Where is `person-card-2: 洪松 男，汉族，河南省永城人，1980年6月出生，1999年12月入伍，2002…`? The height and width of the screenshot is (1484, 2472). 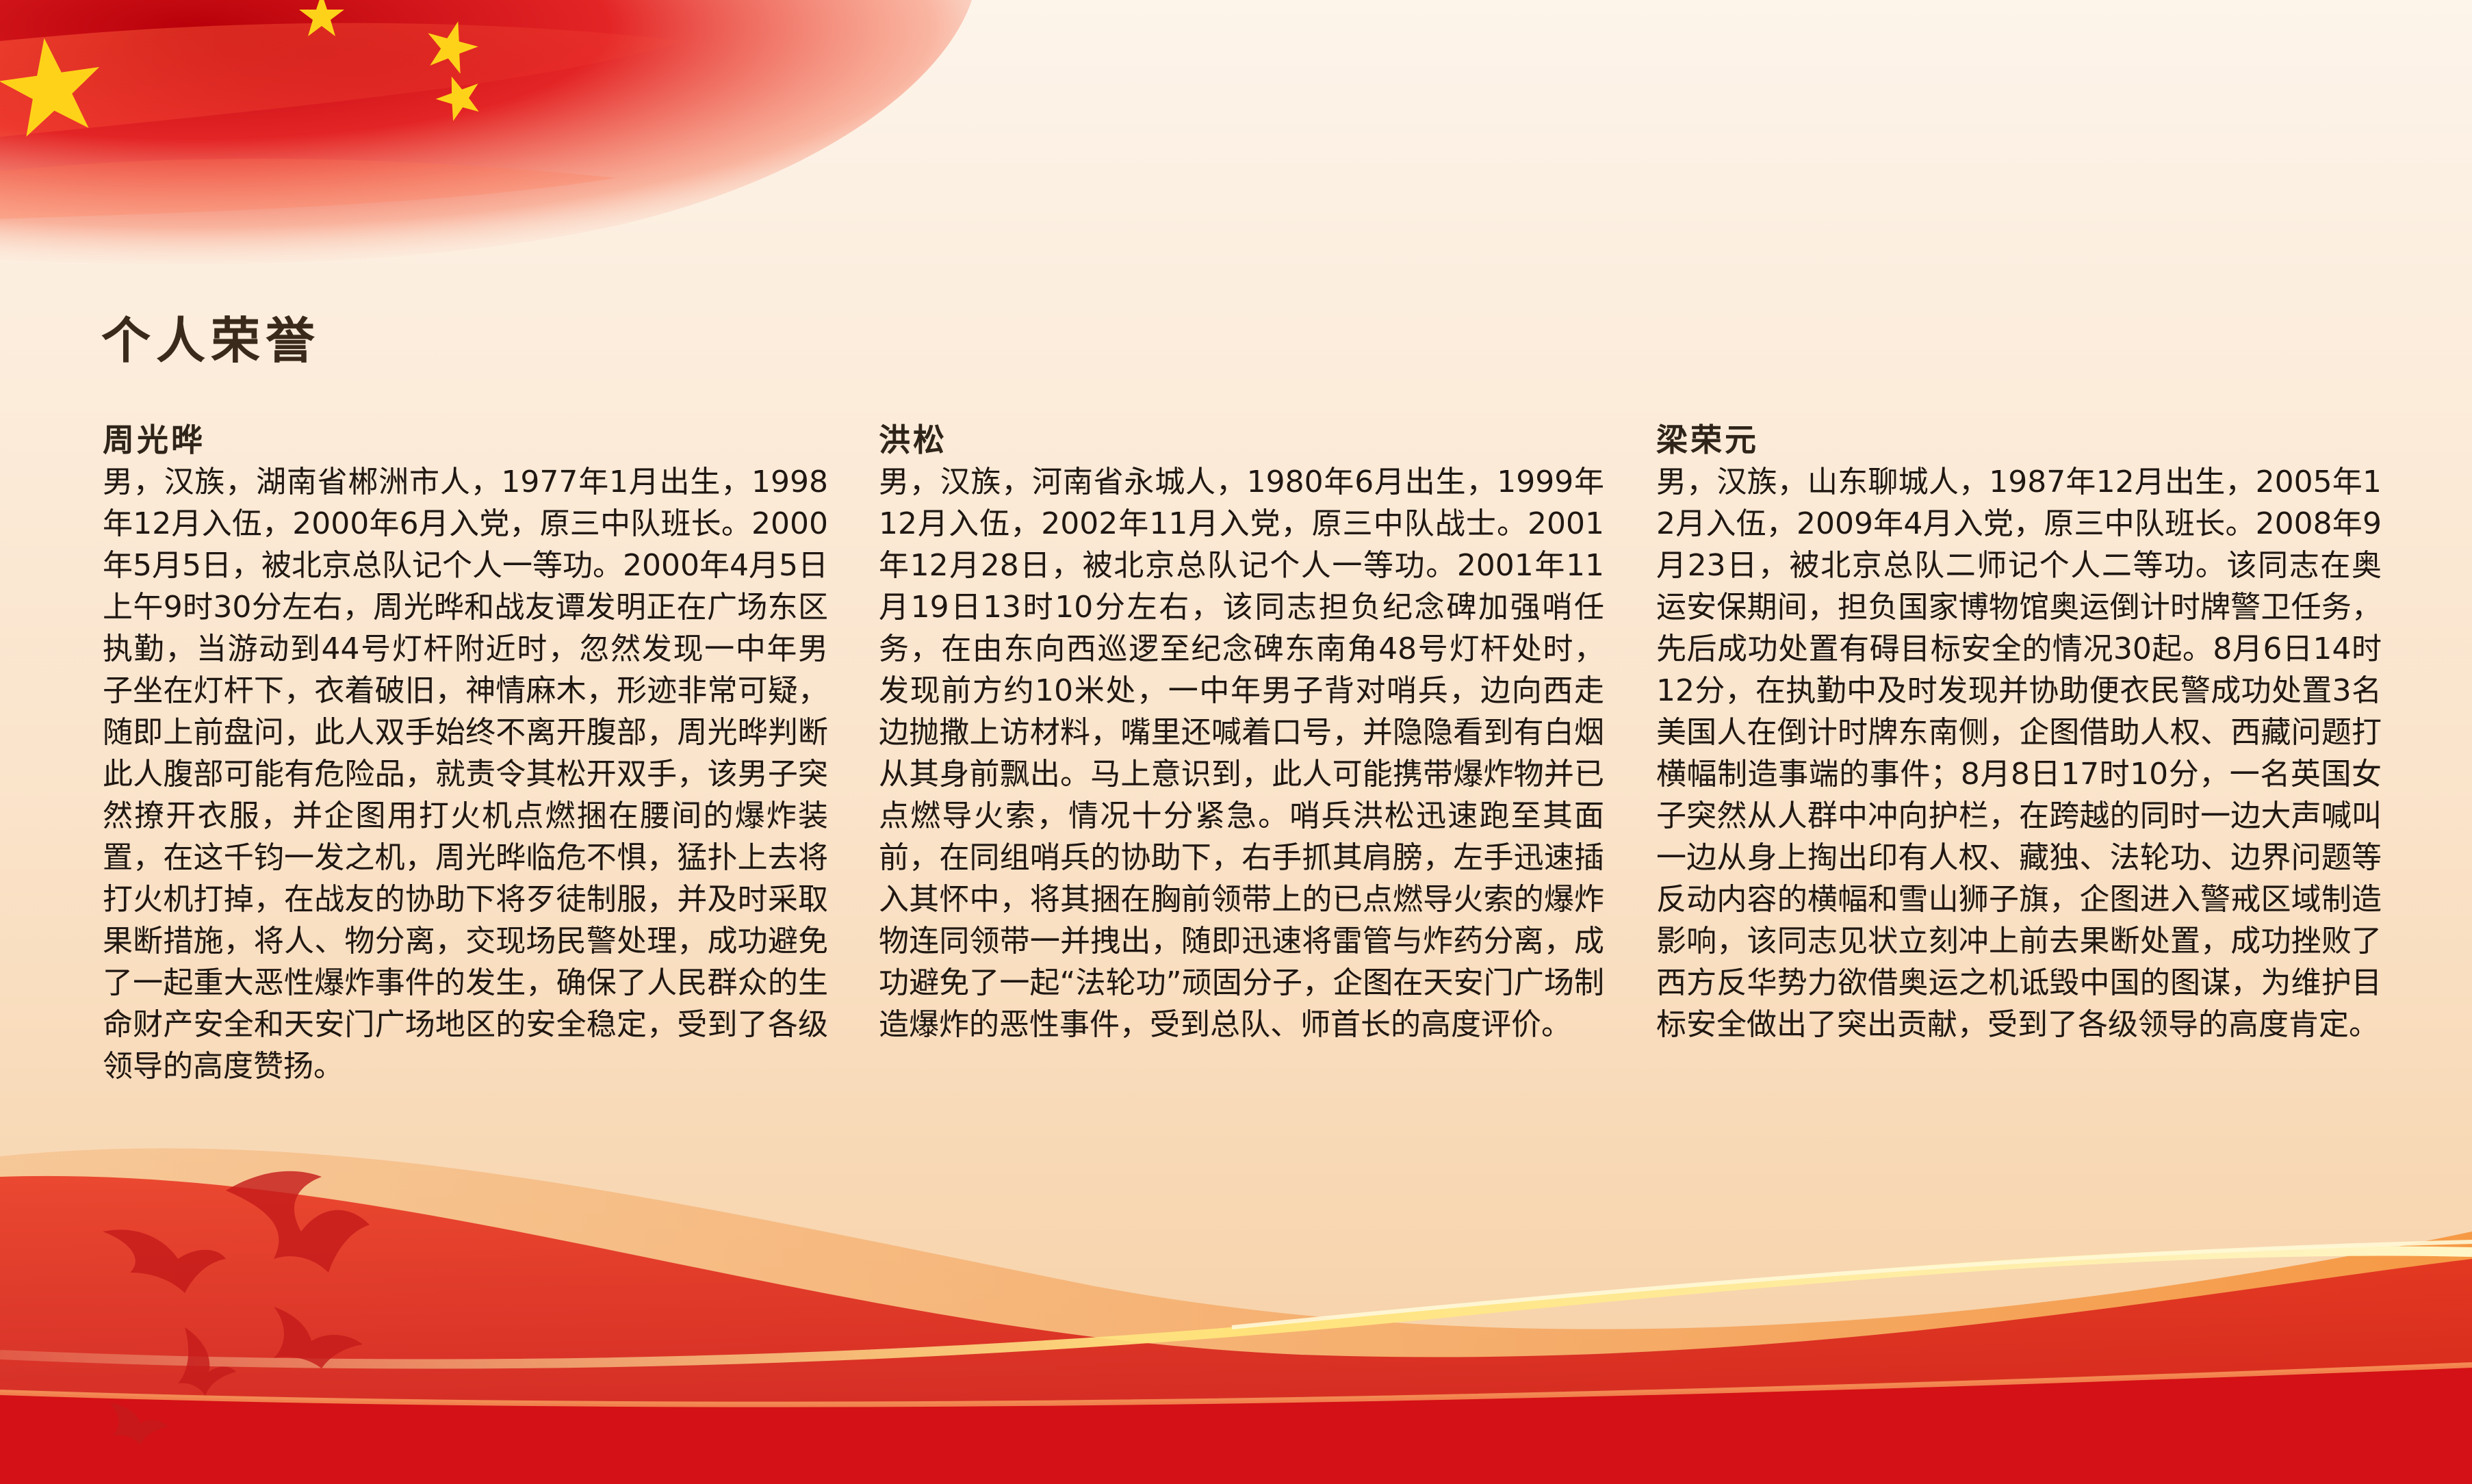 person-card-2: 洪松 男，汉族，河南省永城人，1980年6月出生，1999年12月入伍，2002… is located at coordinates (1242, 732).